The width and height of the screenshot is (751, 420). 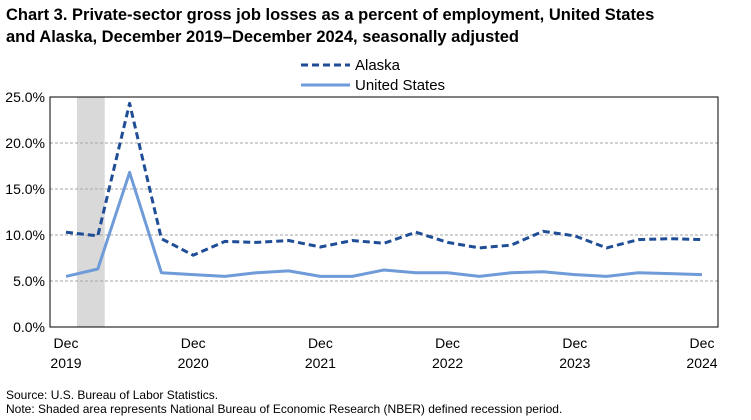 What do you see at coordinates (29, 327) in the screenshot?
I see `y-tick-label: 0.0%` at bounding box center [29, 327].